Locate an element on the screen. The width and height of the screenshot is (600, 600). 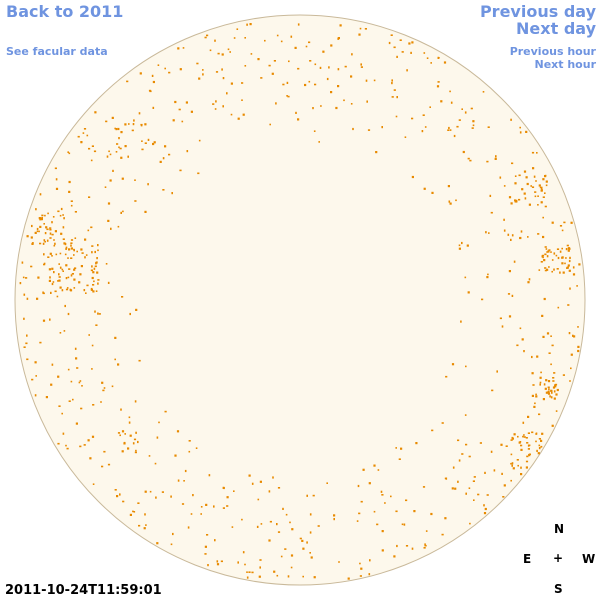
see-facular-data-link: See facular data is located at coordinates (57, 51).